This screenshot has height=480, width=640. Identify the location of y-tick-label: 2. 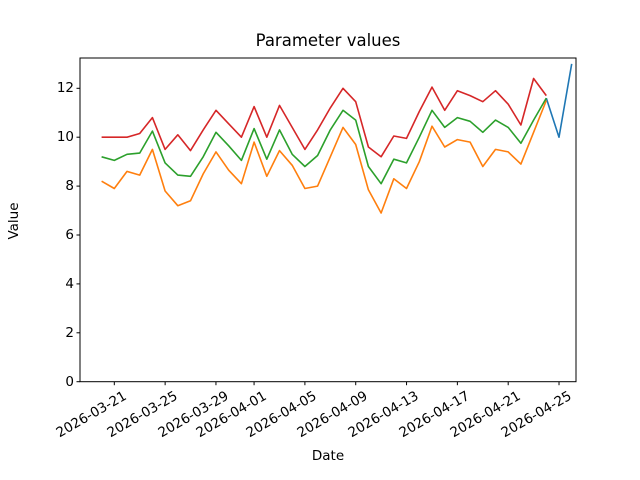
(69, 332).